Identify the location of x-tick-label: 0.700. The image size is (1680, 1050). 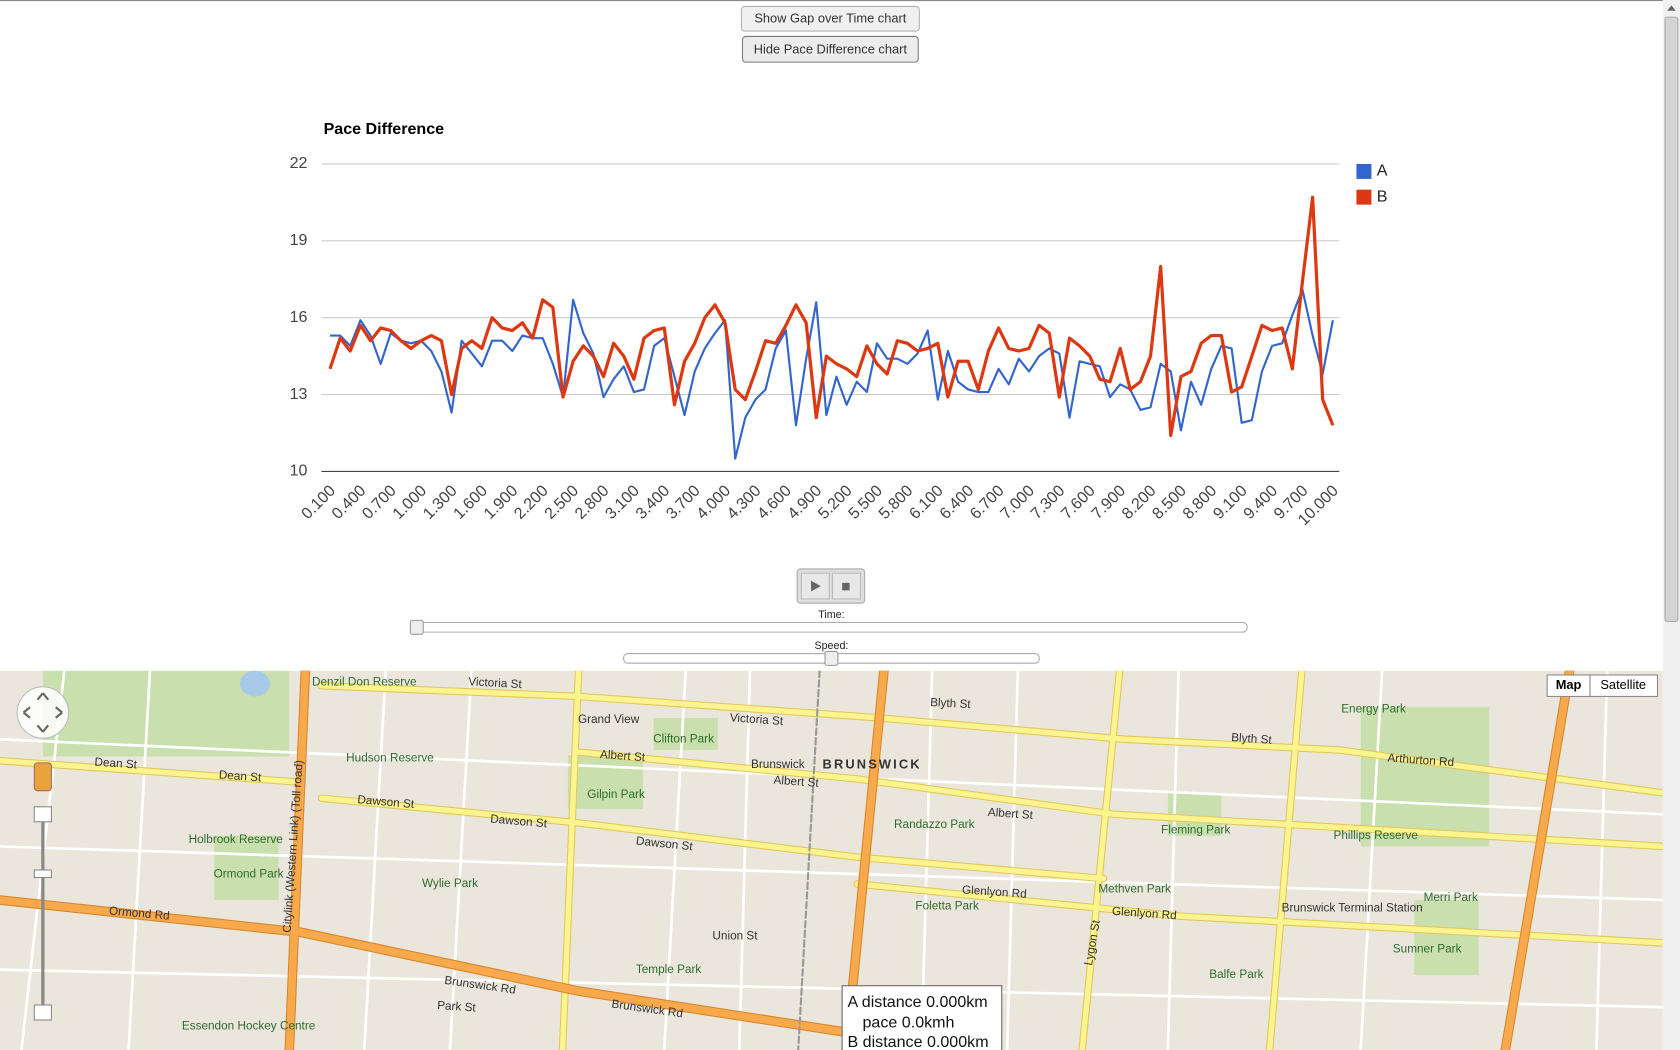
(379, 502).